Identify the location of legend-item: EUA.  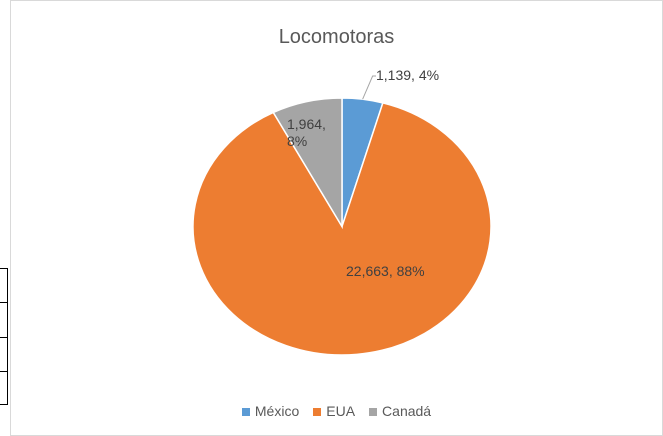
(334, 411).